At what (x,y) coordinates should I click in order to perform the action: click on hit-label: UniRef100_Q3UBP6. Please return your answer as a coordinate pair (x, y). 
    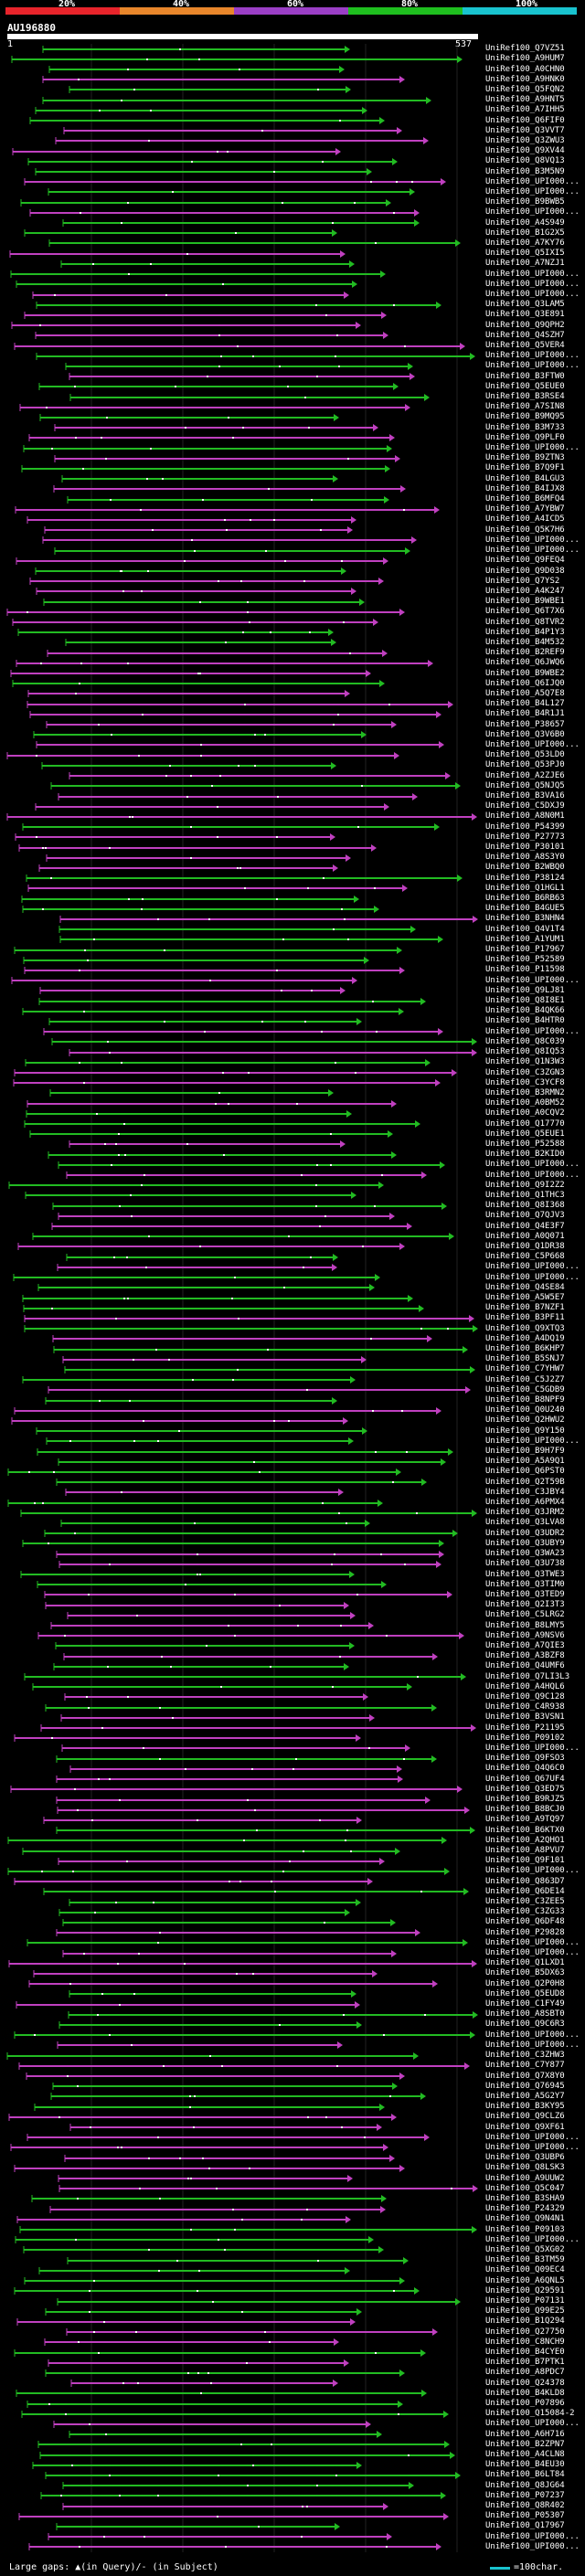
    Looking at the image, I should click on (525, 2157).